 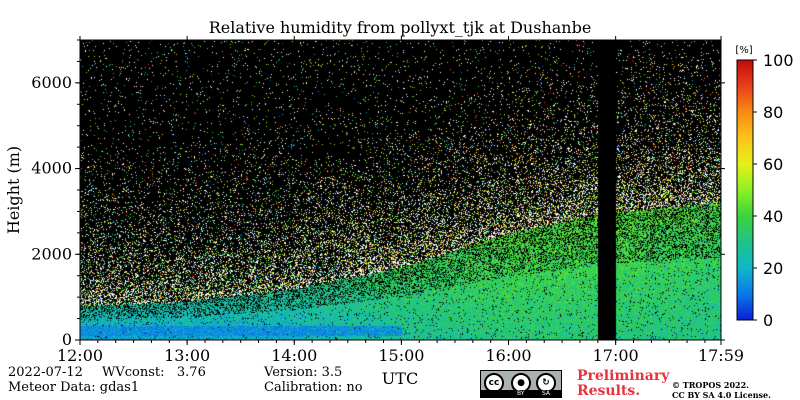 I want to click on x-tick-label: 14:00, so click(x=294, y=355).